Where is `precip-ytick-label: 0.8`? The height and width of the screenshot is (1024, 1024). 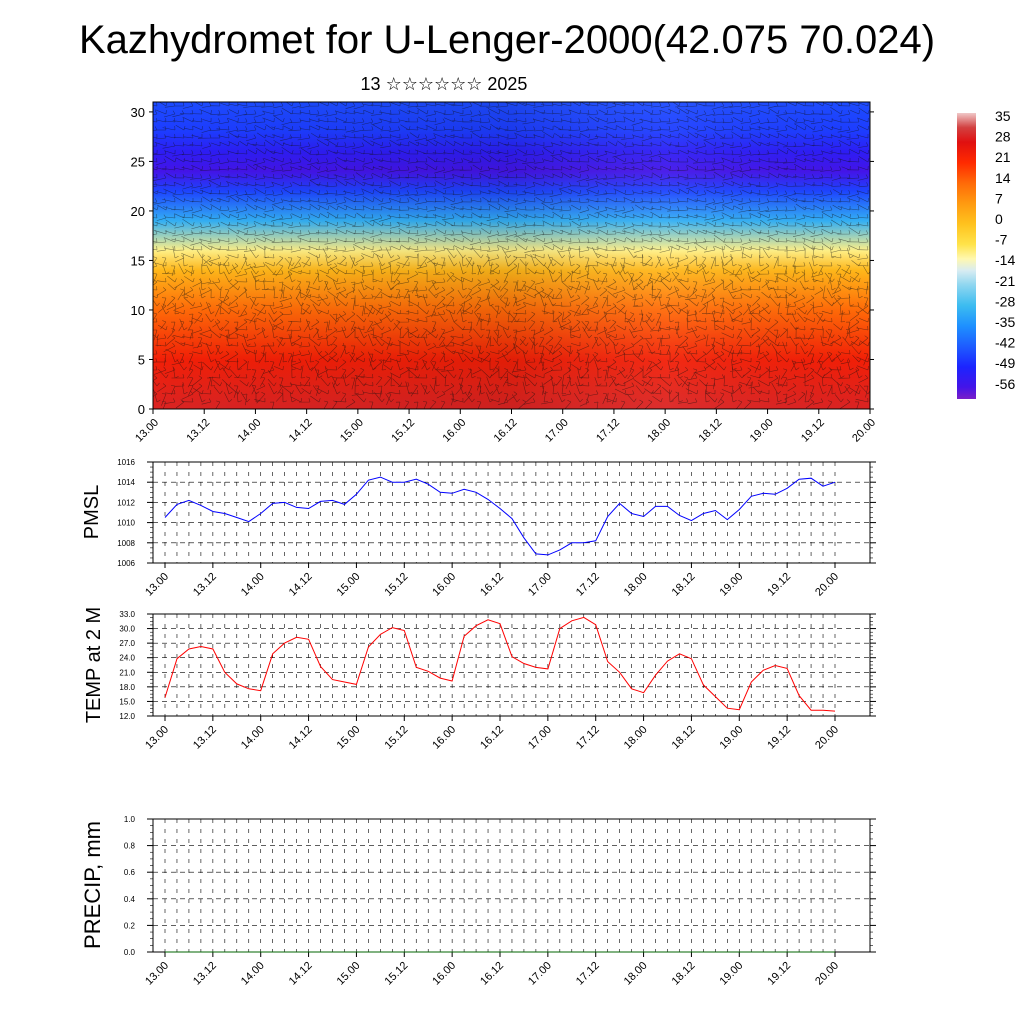 precip-ytick-label: 0.8 is located at coordinates (130, 846).